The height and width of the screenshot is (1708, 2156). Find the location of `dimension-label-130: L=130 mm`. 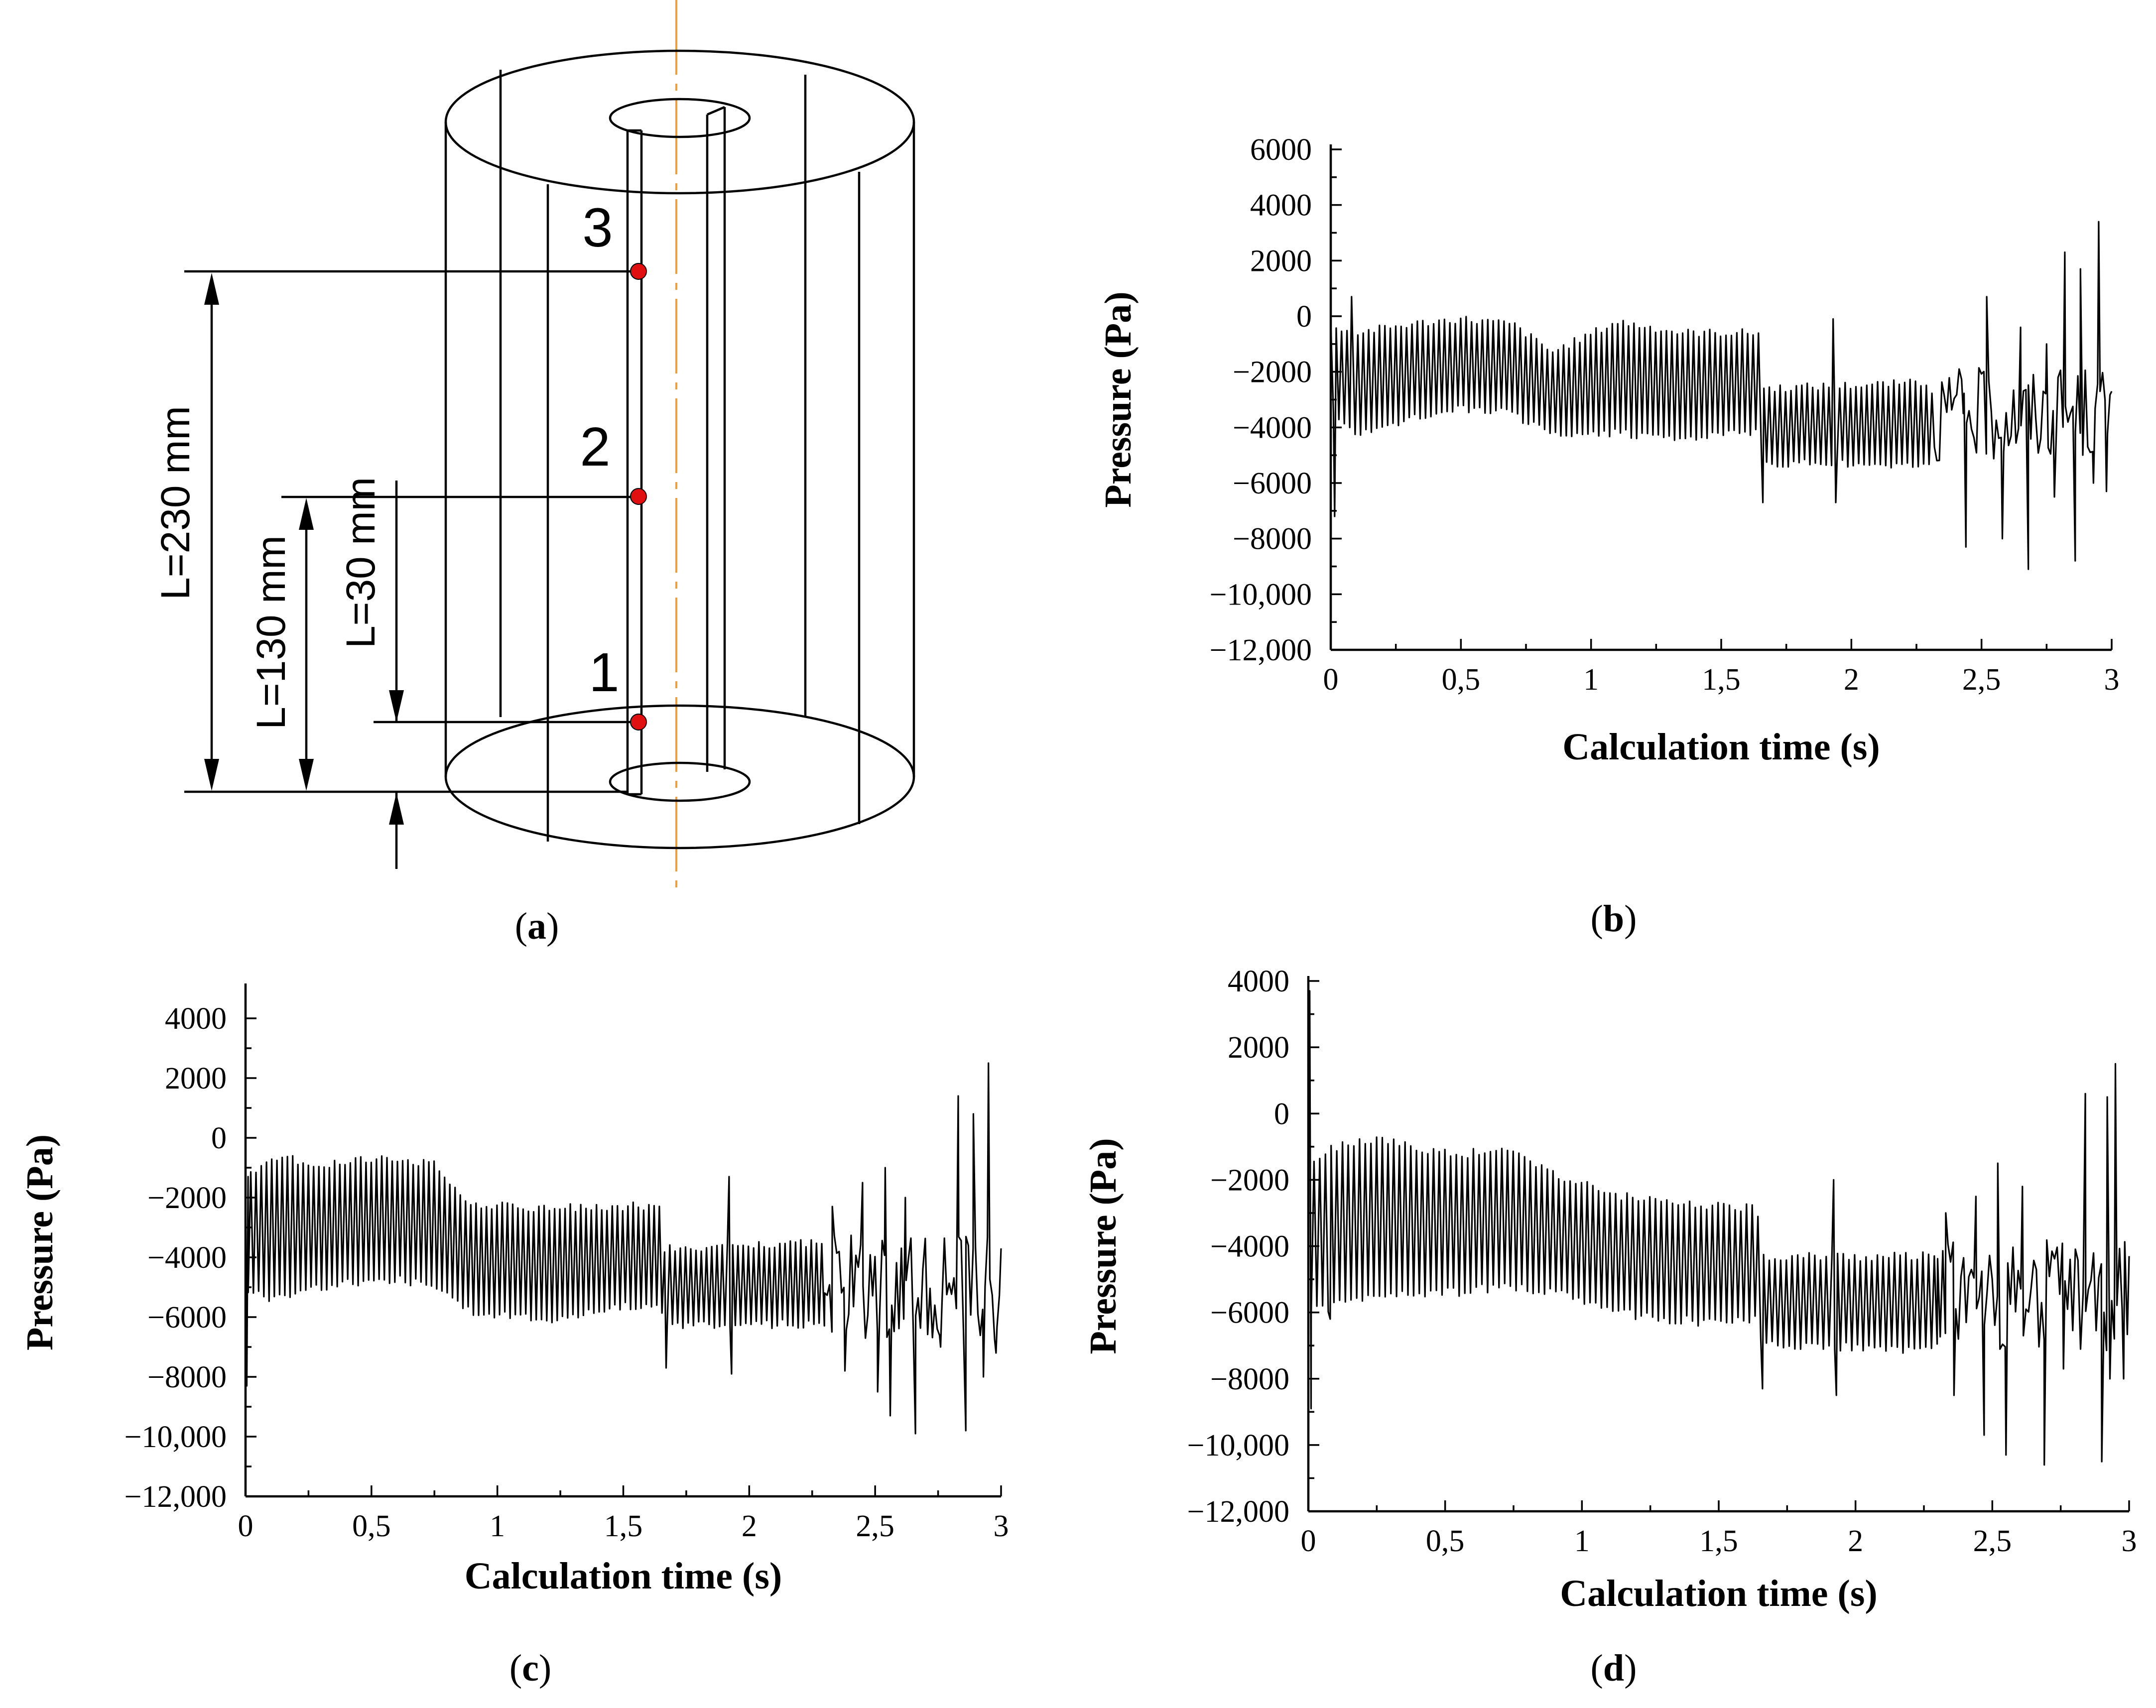

dimension-label-130: L=130 mm is located at coordinates (271, 632).